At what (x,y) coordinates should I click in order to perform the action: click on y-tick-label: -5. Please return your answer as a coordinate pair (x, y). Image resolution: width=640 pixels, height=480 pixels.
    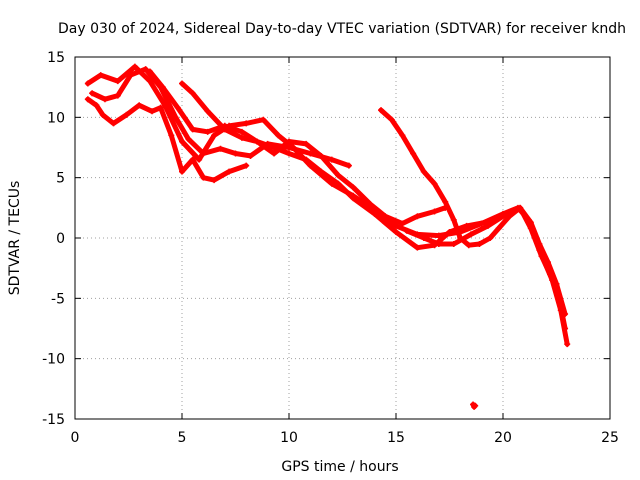
    Looking at the image, I should click on (58, 299).